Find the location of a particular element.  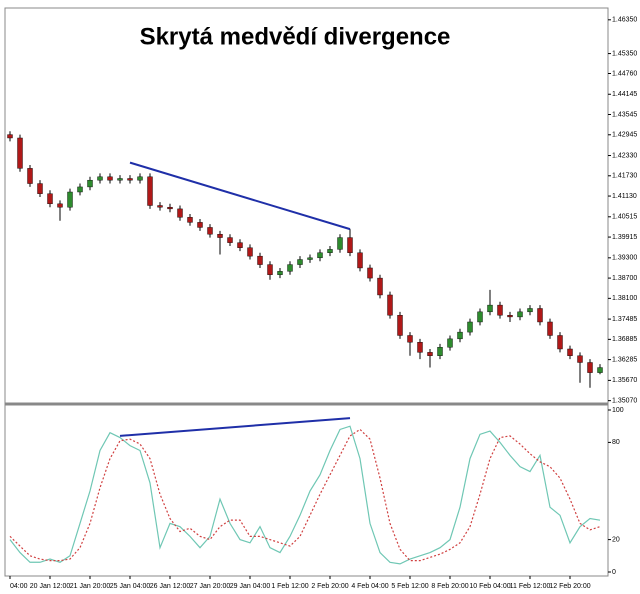

y-tick-label: 1.38100 is located at coordinates (624, 298).